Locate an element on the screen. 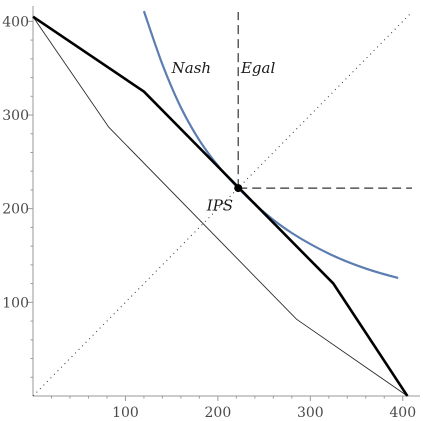  y-tick-label: 300 is located at coordinates (15, 116).